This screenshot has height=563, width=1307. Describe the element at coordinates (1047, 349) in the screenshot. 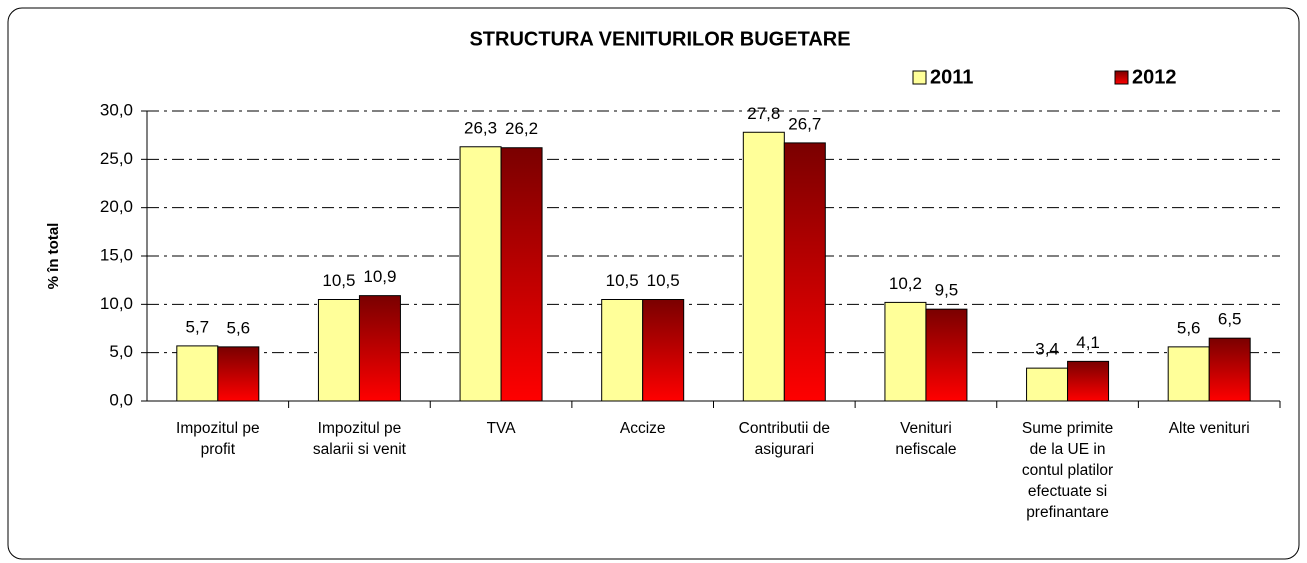

I see `value-label: 3,4` at that location.